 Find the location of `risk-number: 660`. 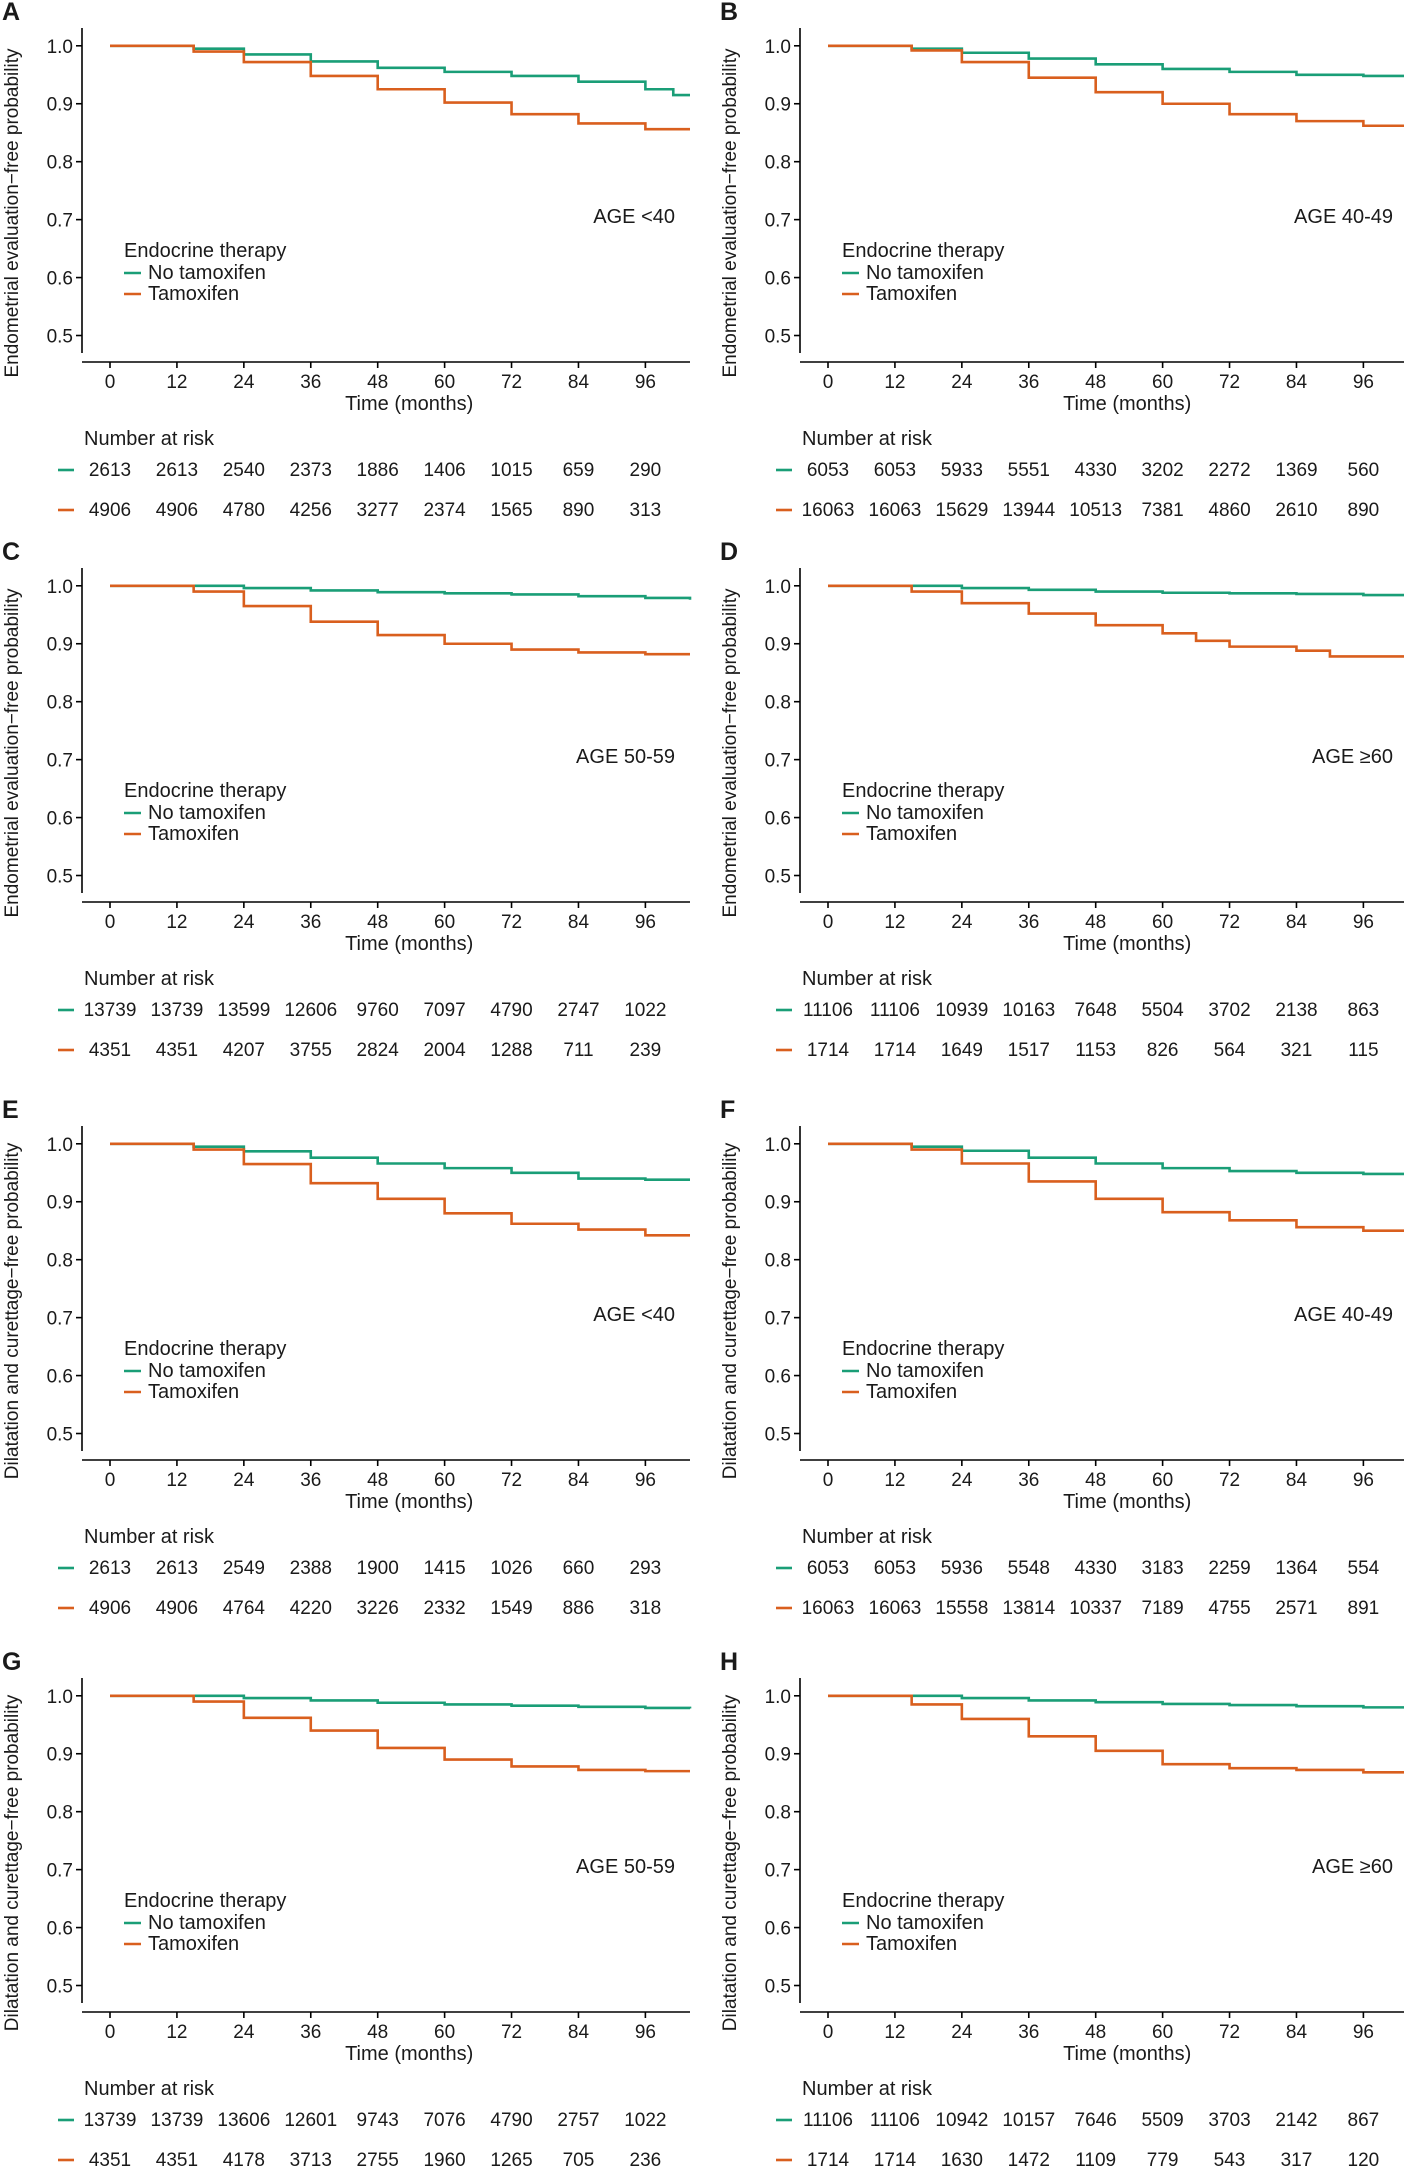

risk-number: 660 is located at coordinates (579, 1568).